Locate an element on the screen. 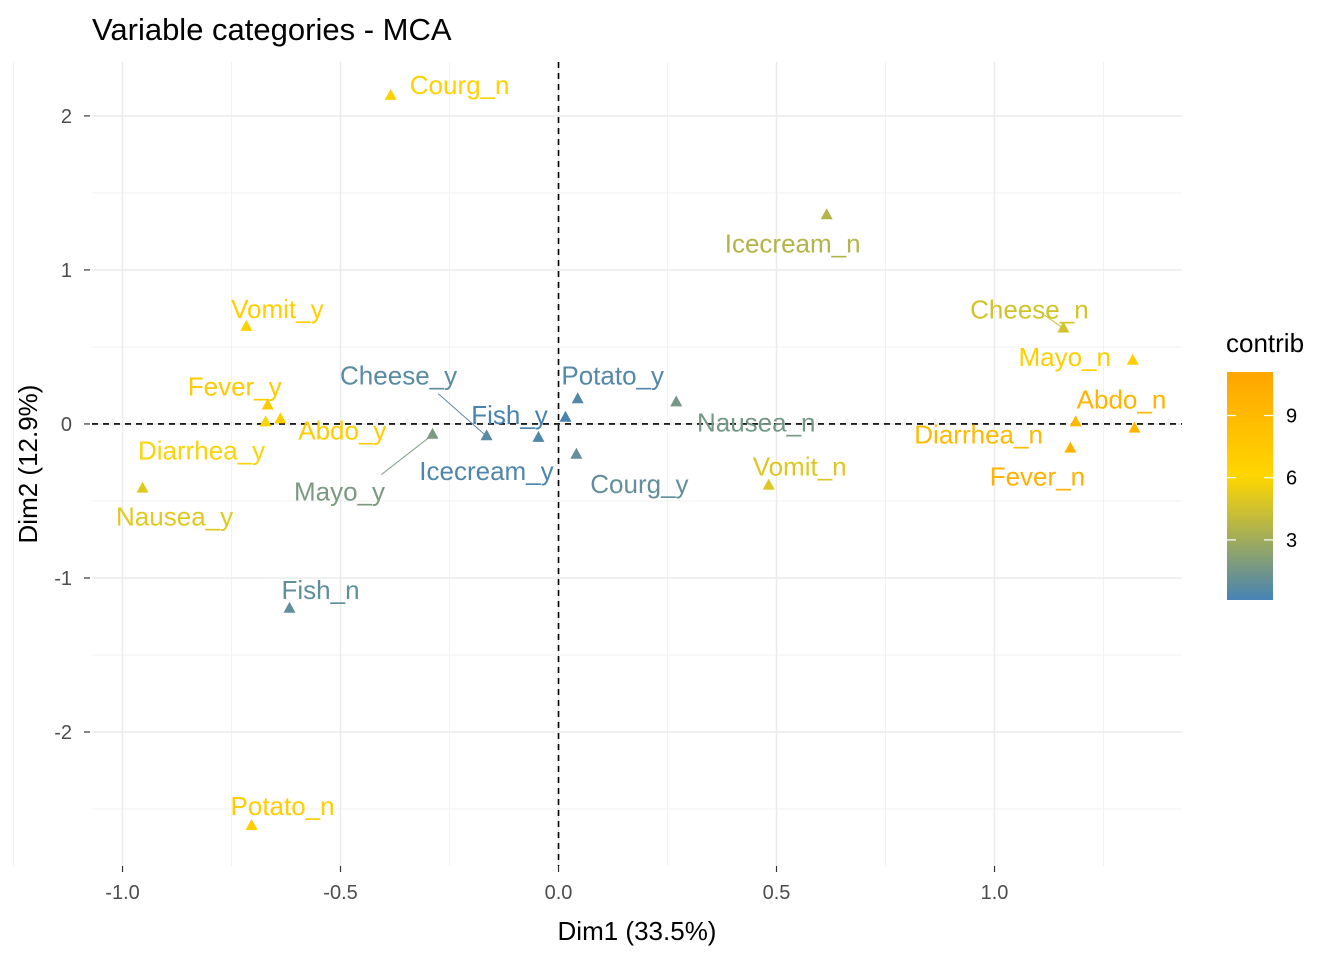 The height and width of the screenshot is (965, 1344). point-icecream-n: Icecream_n is located at coordinates (793, 233).